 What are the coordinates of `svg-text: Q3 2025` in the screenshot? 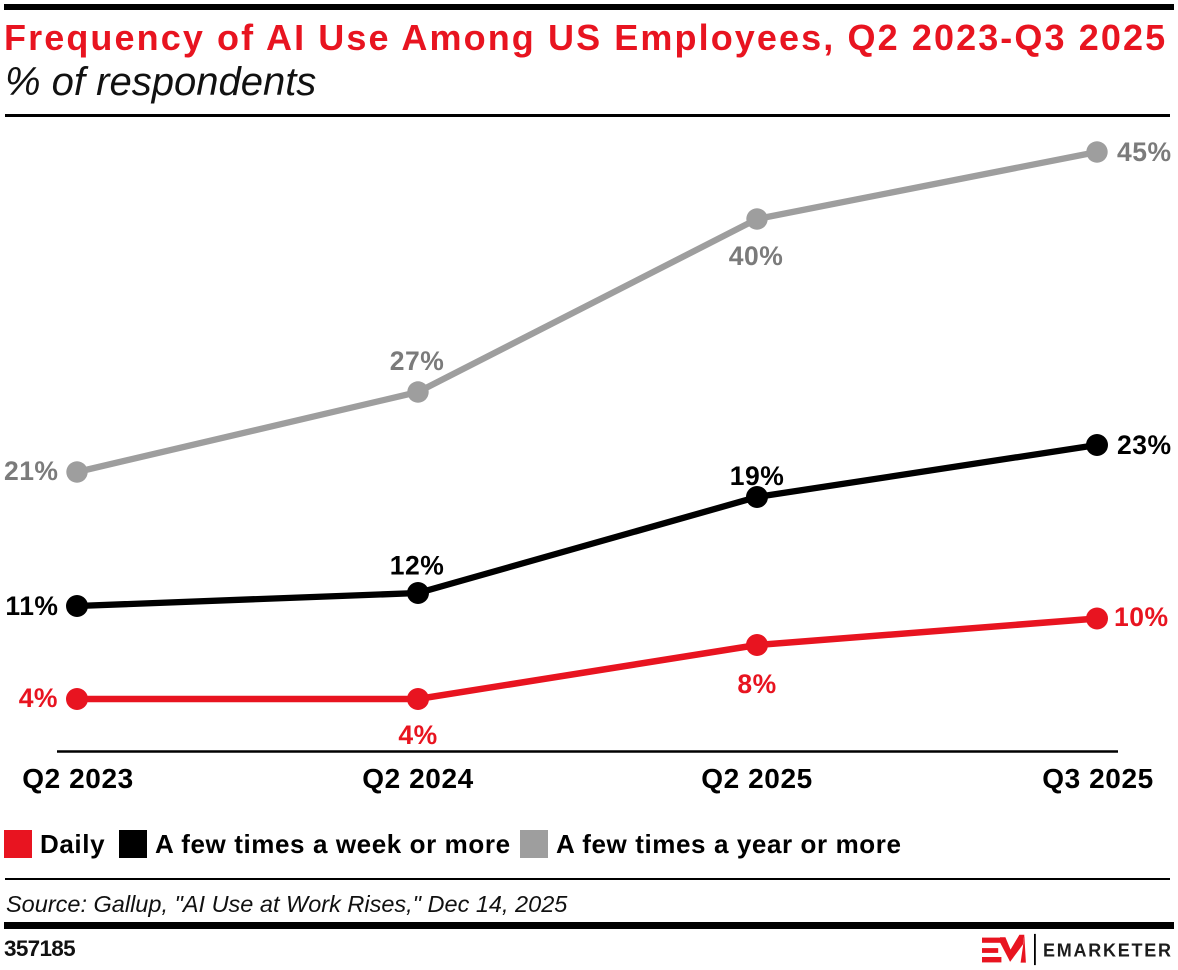 It's located at (1098, 778).